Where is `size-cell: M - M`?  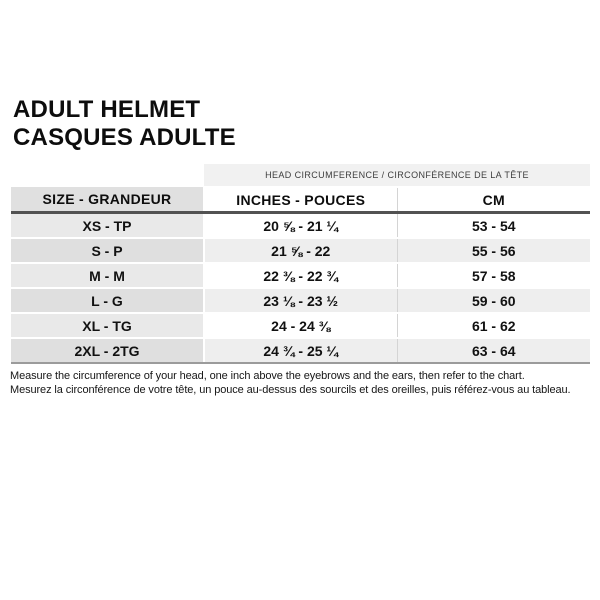
size-cell: M - M is located at coordinates (108, 276).